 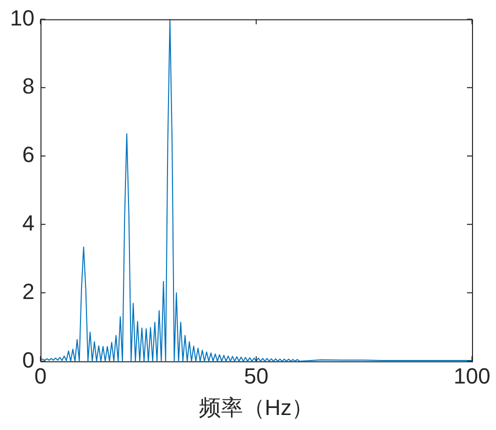 I want to click on y-tick-label: 0, so click(x=28, y=359).